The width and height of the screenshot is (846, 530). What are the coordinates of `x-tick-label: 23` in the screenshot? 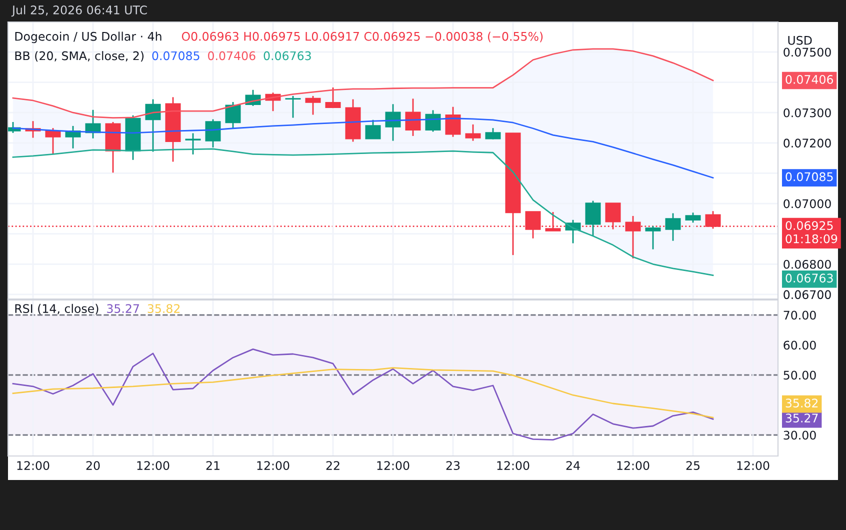 It's located at (453, 465).